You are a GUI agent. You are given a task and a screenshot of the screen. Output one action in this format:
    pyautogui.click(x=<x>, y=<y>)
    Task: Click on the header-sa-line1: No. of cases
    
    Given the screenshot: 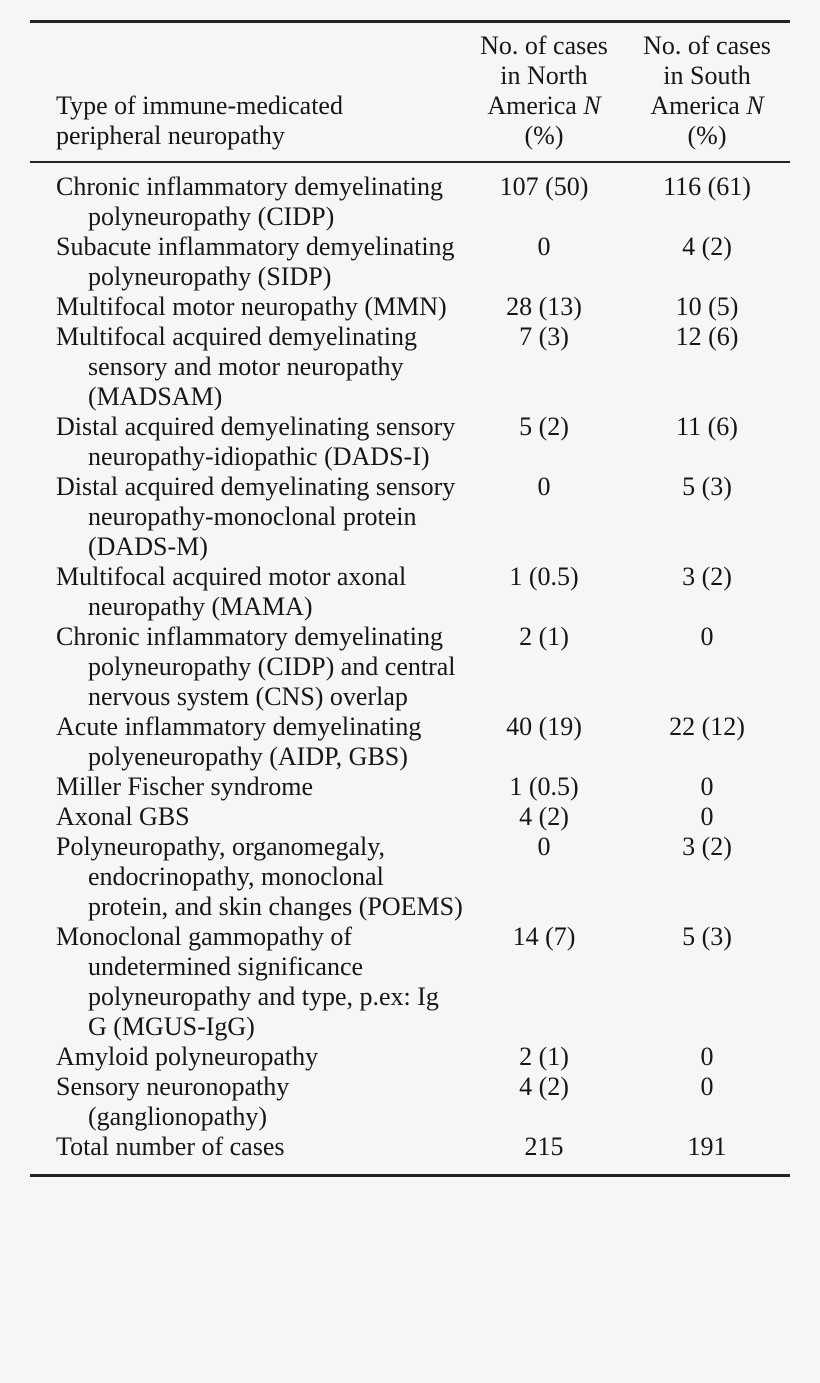 What is the action you would take?
    pyautogui.click(x=707, y=45)
    